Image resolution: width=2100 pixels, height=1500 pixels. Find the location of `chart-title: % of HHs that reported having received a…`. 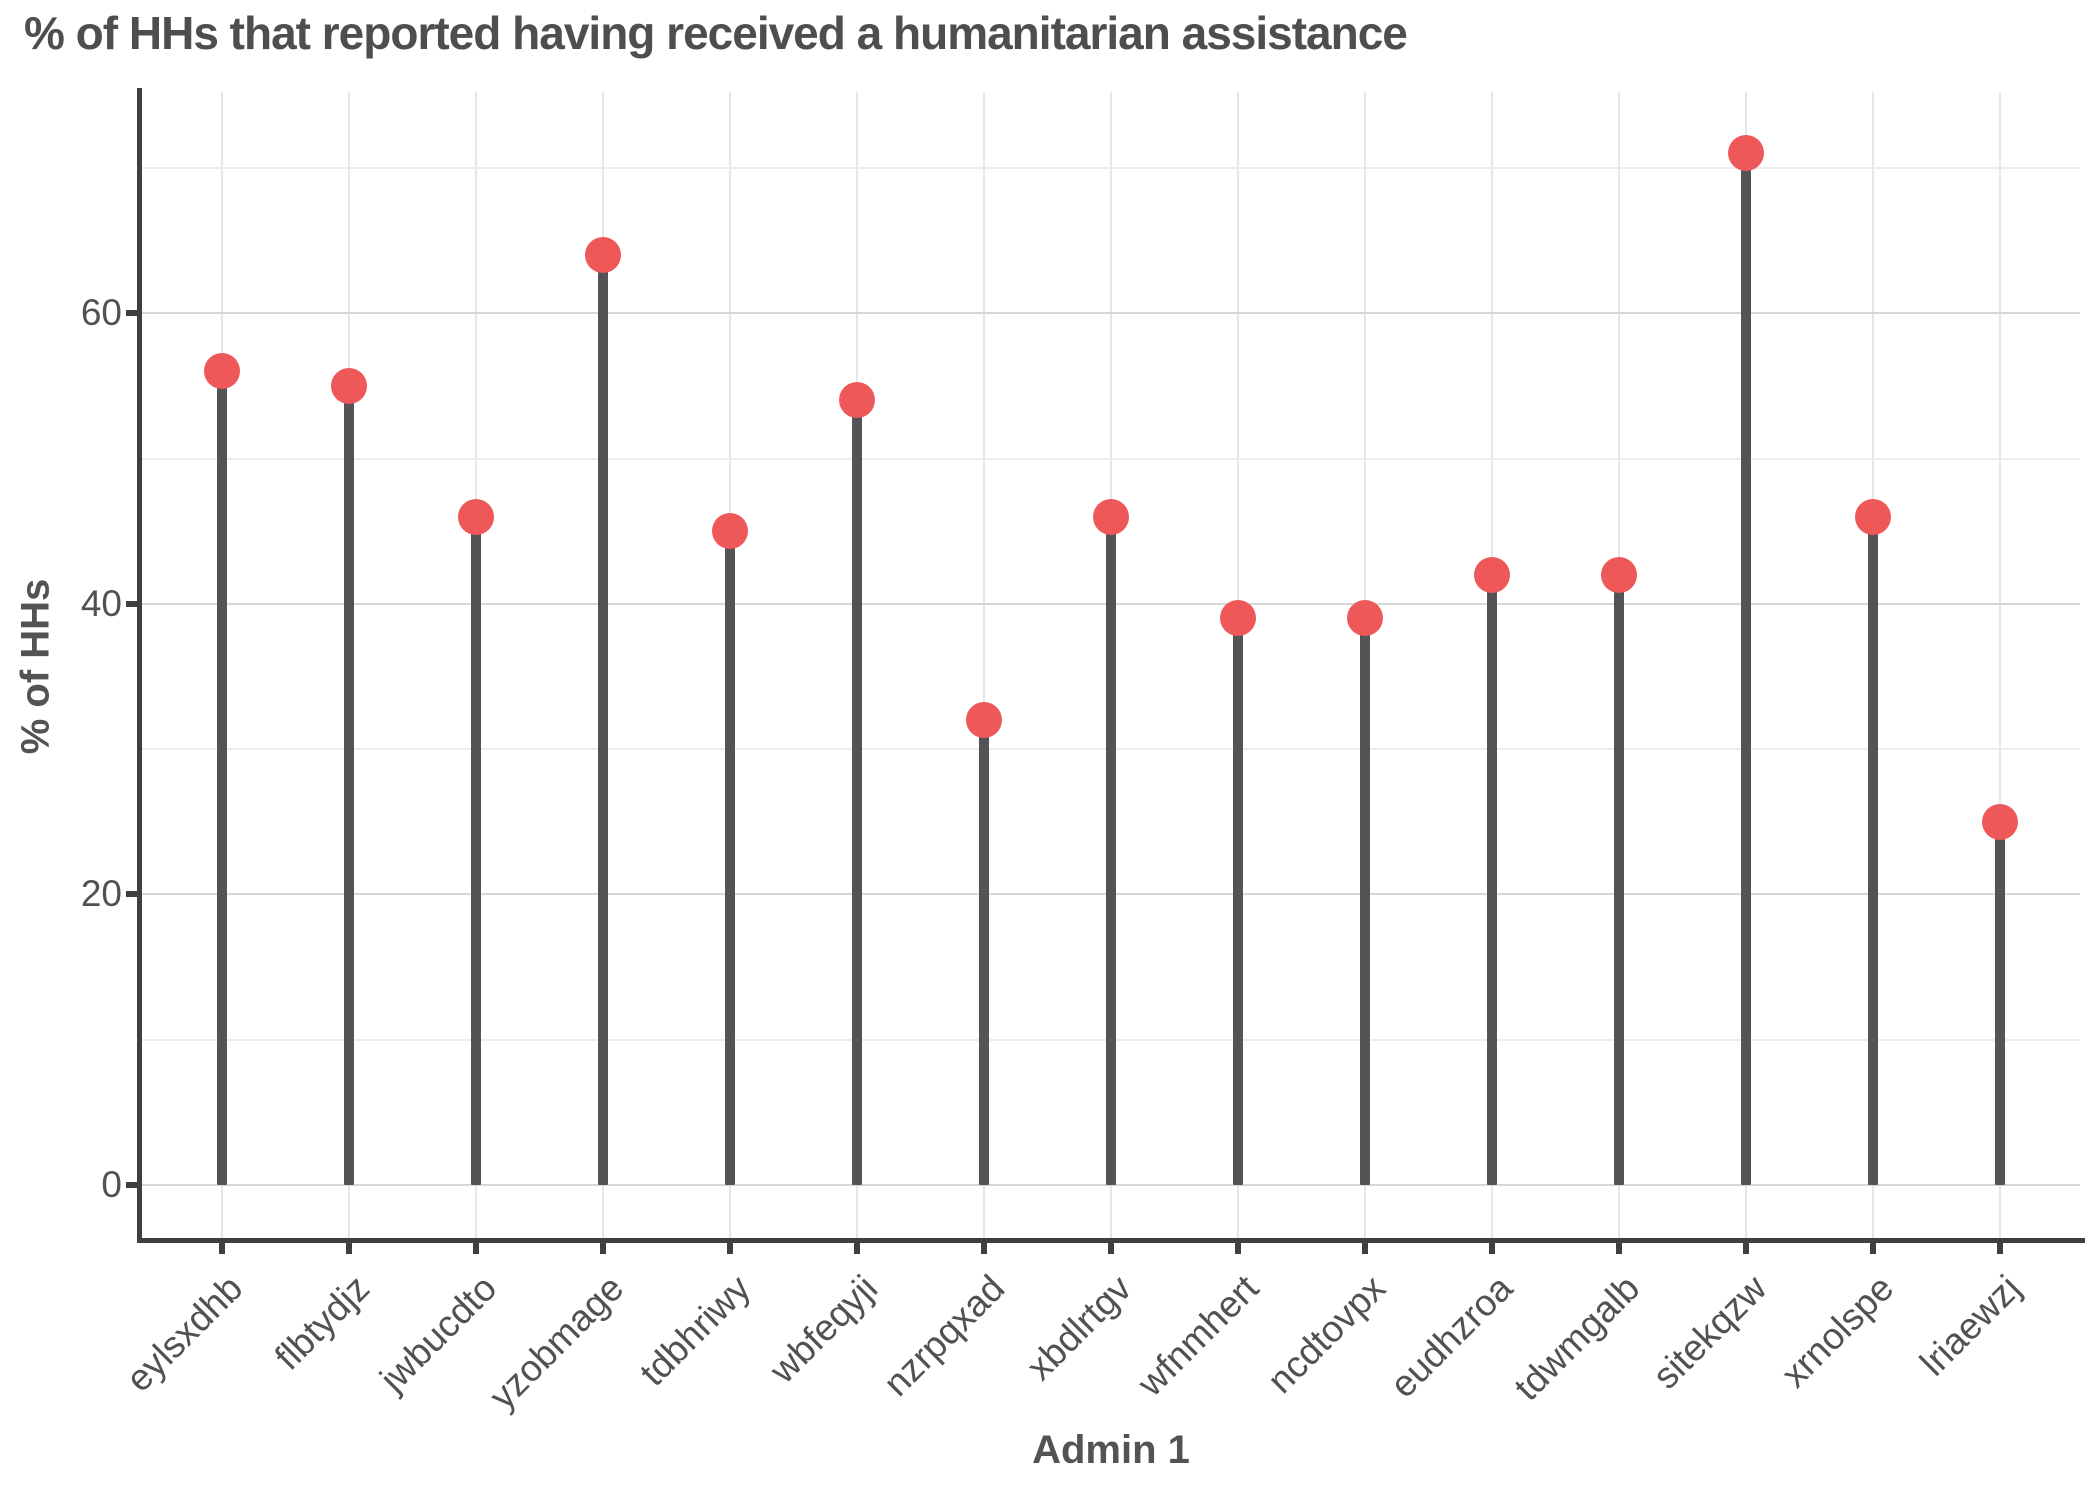

chart-title: % of HHs that reported having received a… is located at coordinates (716, 33).